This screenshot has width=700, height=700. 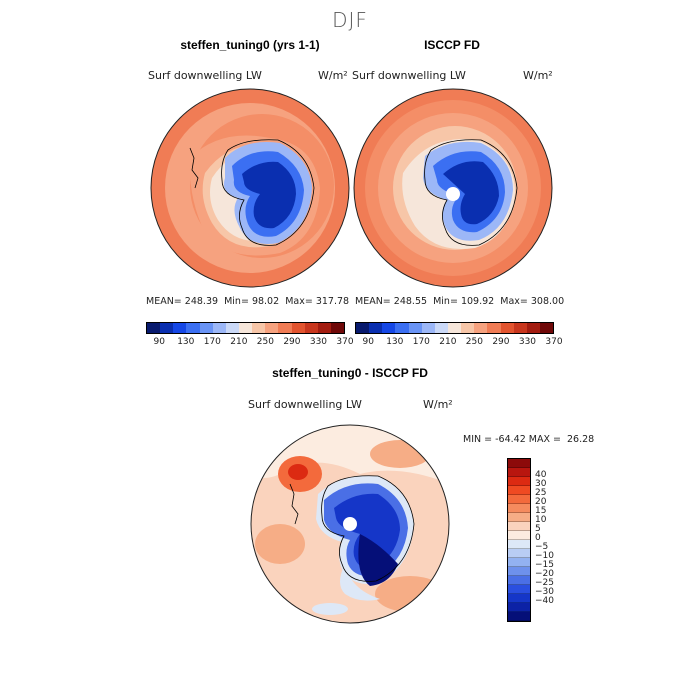 What do you see at coordinates (544, 601) in the screenshot?
I see `colorbar-tick-label: −40` at bounding box center [544, 601].